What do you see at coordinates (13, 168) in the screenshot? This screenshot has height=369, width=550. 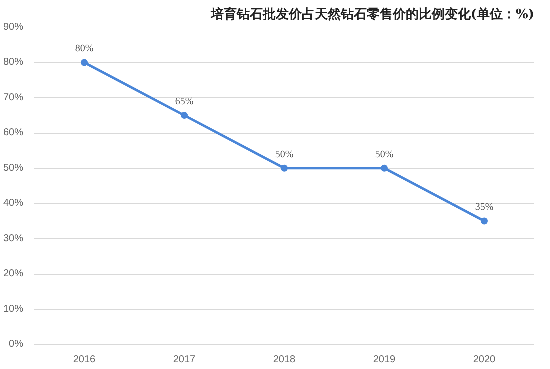 I see `y-tick-label: 50%` at bounding box center [13, 168].